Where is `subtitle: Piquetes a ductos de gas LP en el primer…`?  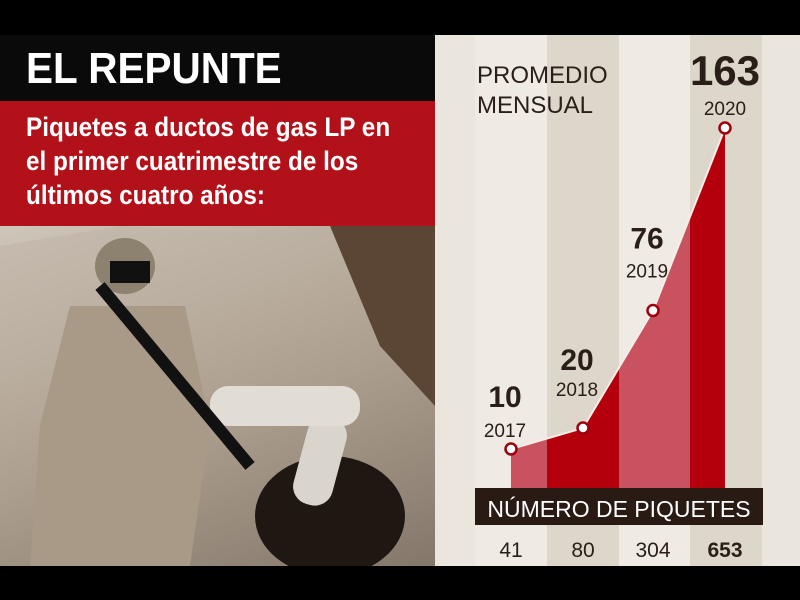
subtitle: Piquetes a ductos de gas LP en el primer… is located at coordinates (208, 161).